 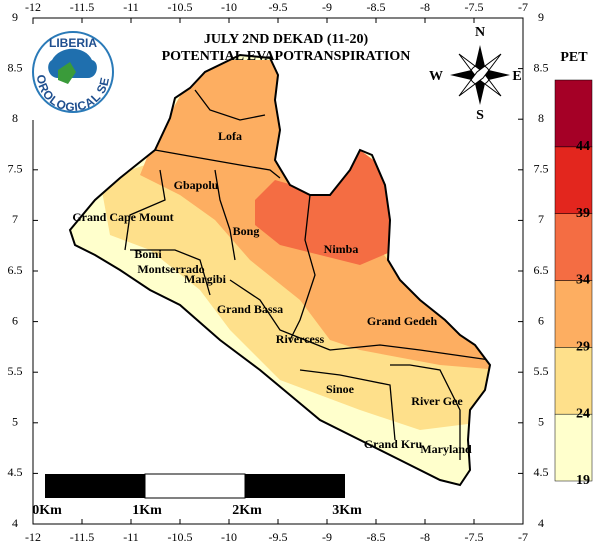 What do you see at coordinates (480, 115) in the screenshot?
I see `compass-s: S` at bounding box center [480, 115].